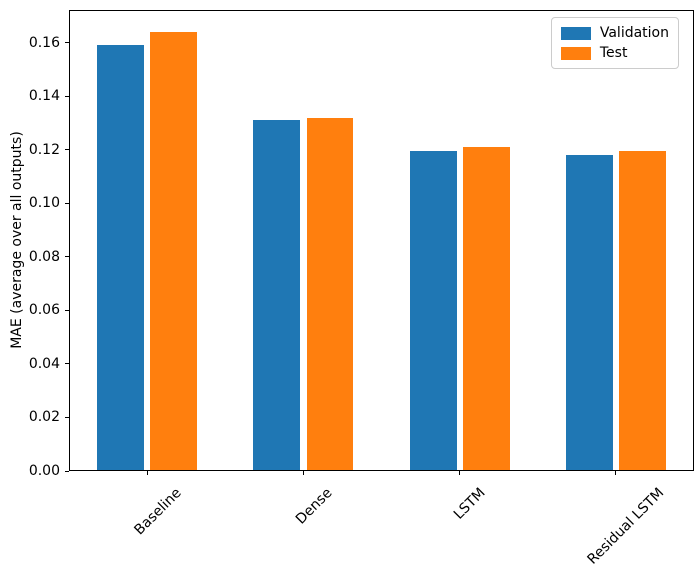 The height and width of the screenshot is (572, 700). Describe the element at coordinates (314, 506) in the screenshot. I see `x-tick-label-dense: Dense` at that location.